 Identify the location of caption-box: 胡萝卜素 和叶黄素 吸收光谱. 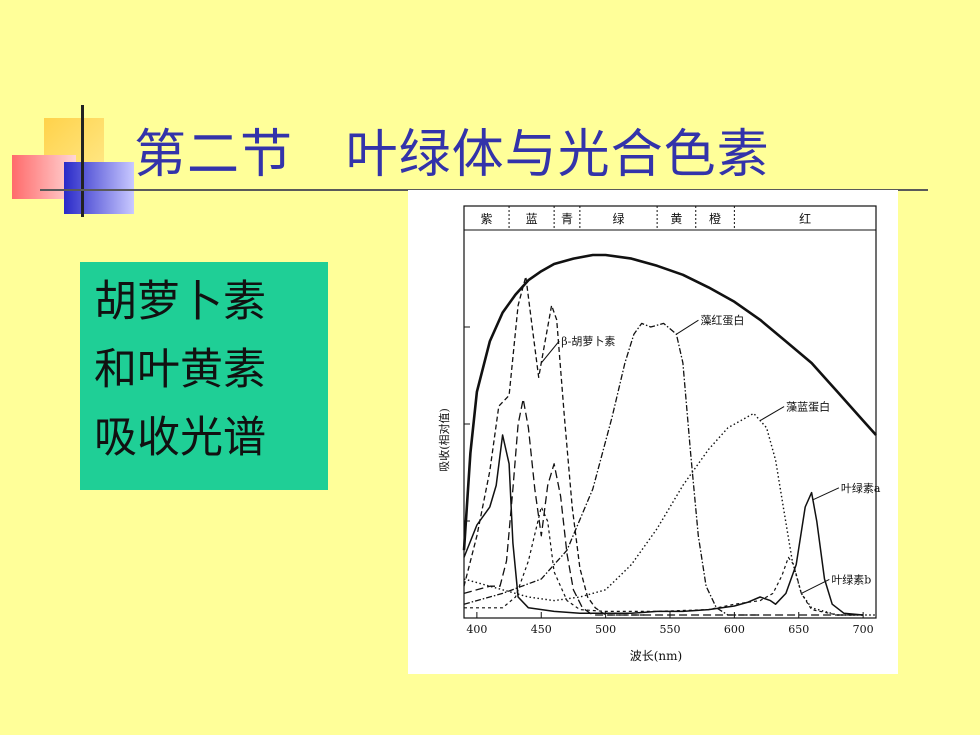
(204, 376).